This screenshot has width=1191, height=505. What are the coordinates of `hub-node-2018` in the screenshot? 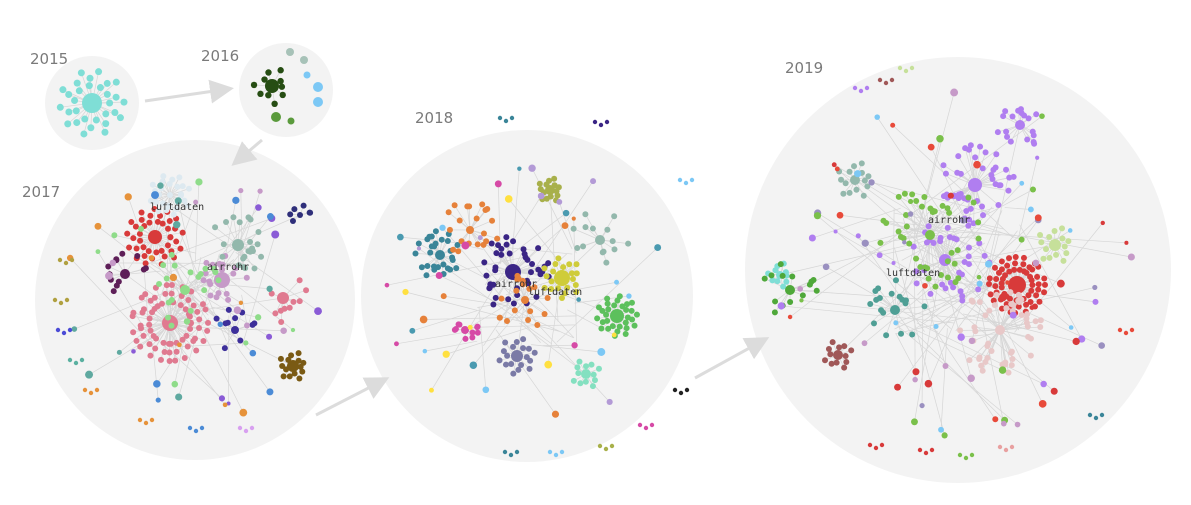 It's located at (440, 255).